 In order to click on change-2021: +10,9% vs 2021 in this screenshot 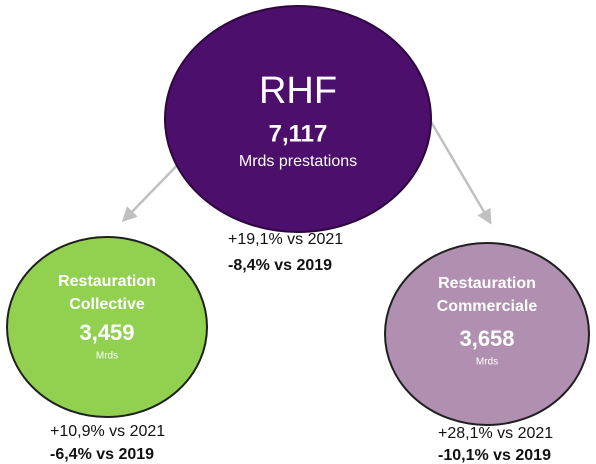, I will do `click(107, 431)`.